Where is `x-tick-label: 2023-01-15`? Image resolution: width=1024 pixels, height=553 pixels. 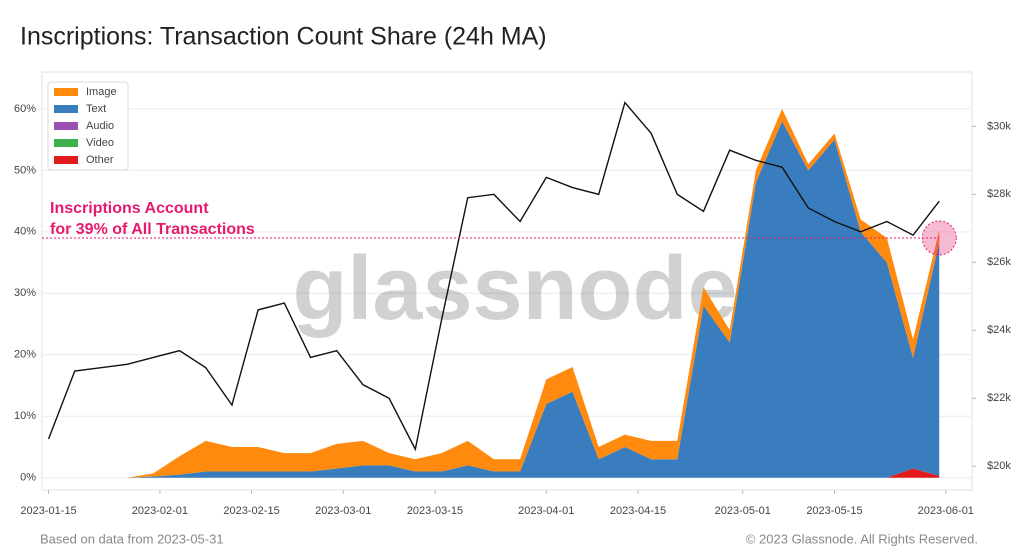 x-tick-label: 2023-01-15 is located at coordinates (48, 511).